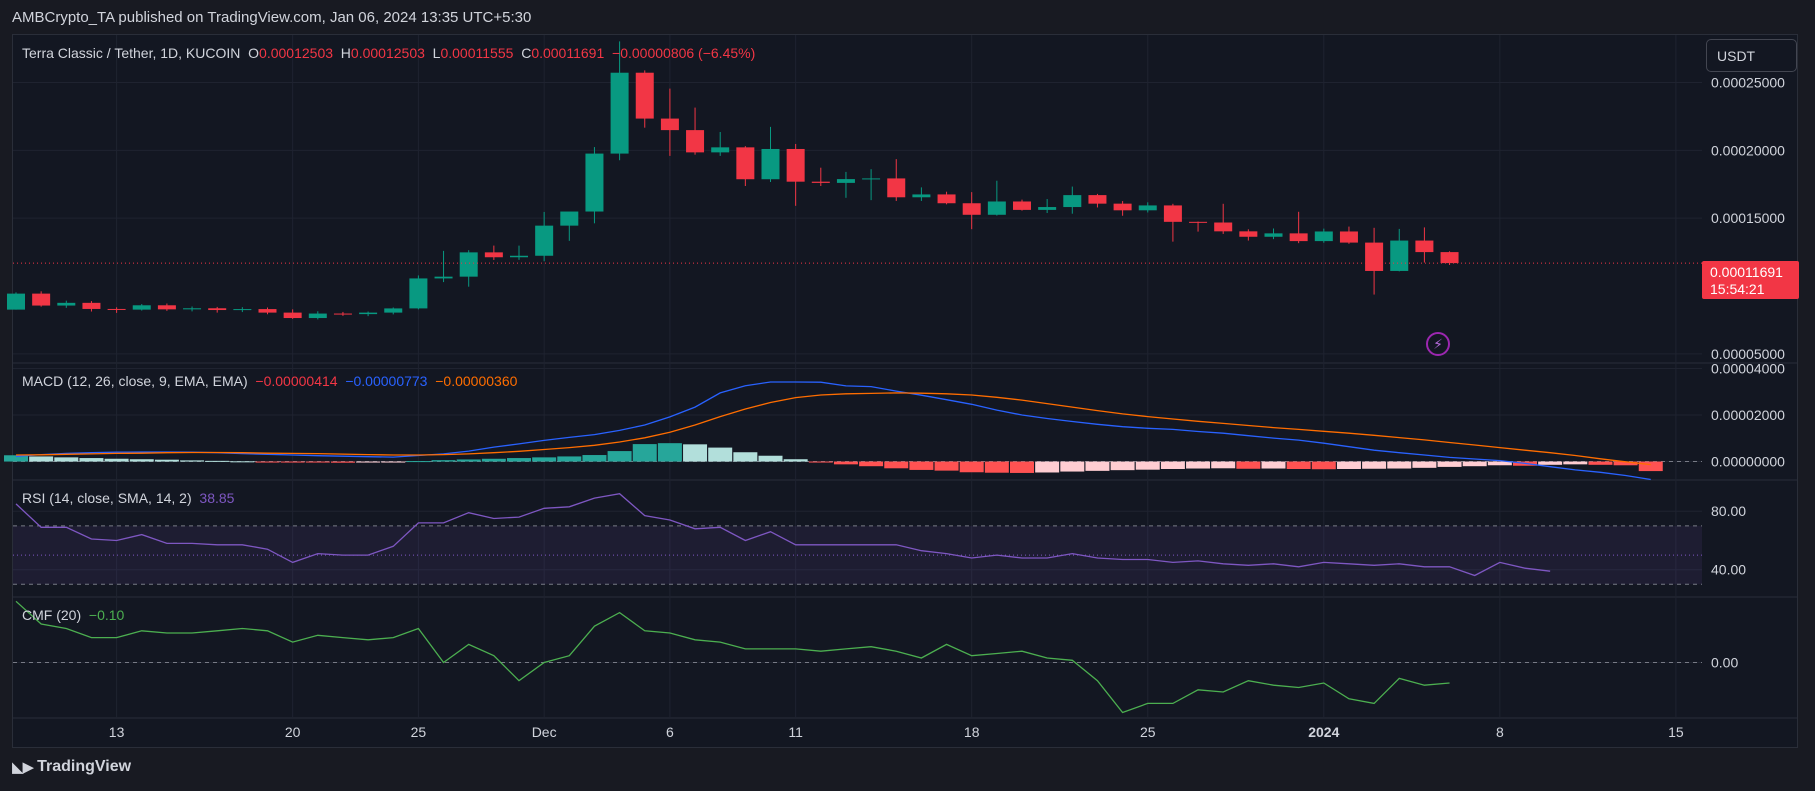 The width and height of the screenshot is (1815, 791). What do you see at coordinates (1748, 150) in the screenshot?
I see `y-tick-label: 0.00020000` at bounding box center [1748, 150].